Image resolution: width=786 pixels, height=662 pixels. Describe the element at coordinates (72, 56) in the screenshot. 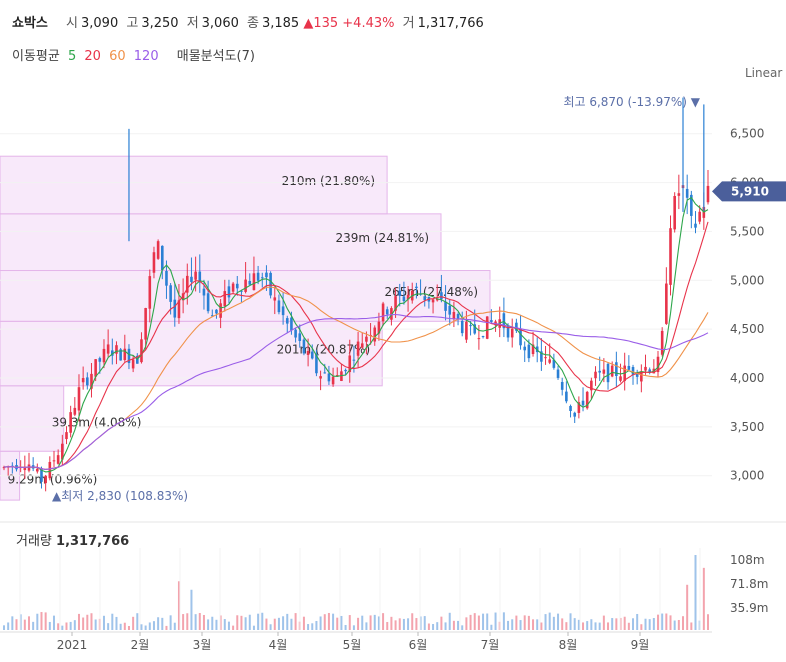

I see `ma5-label: 5` at that location.